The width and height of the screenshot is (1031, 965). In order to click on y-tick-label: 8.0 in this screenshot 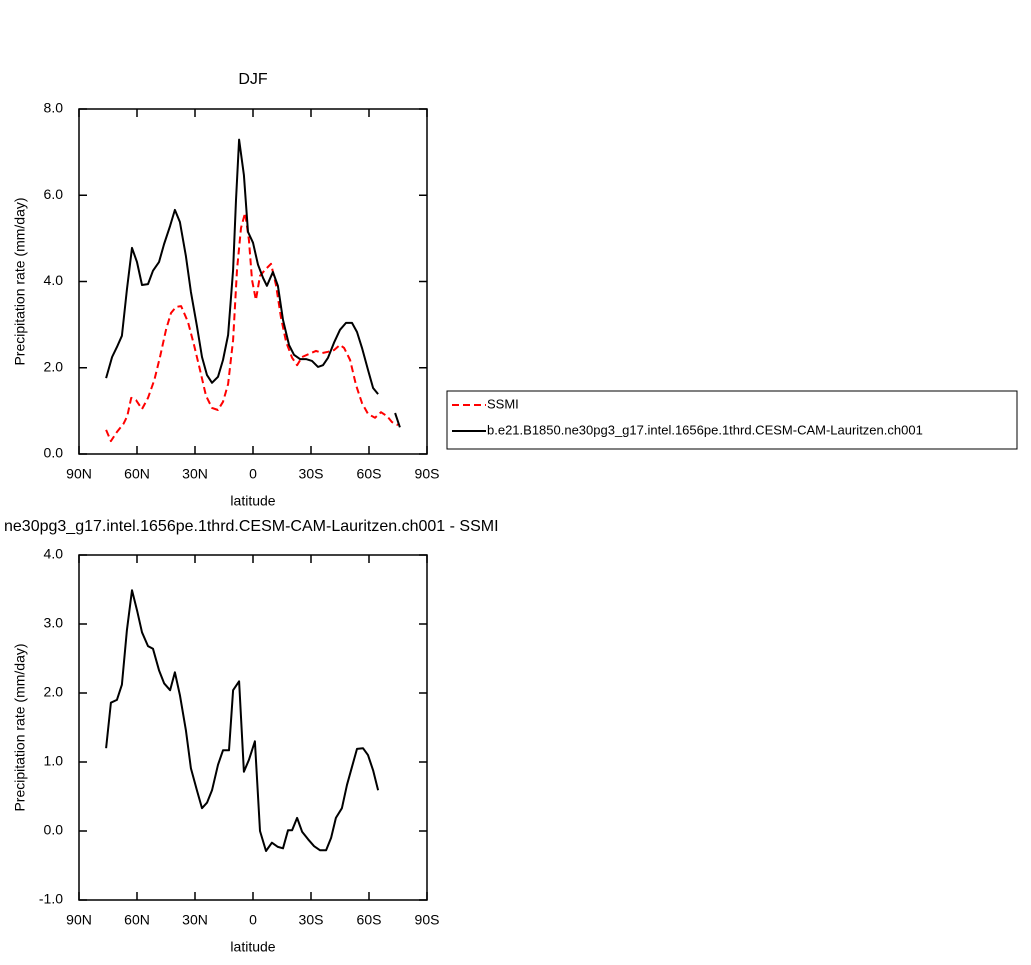, I will do `click(54, 108)`.